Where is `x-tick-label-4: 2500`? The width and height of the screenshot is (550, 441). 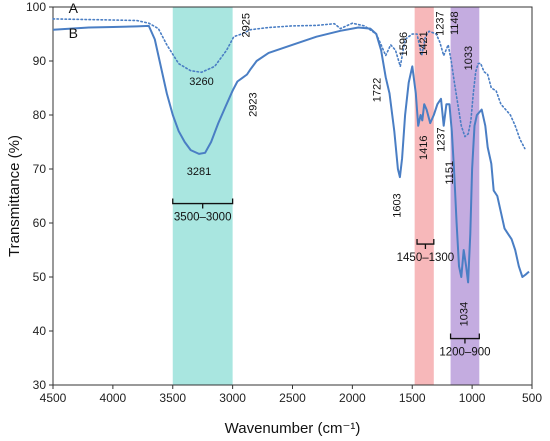
x-tick-label-4: 2500 is located at coordinates (292, 398).